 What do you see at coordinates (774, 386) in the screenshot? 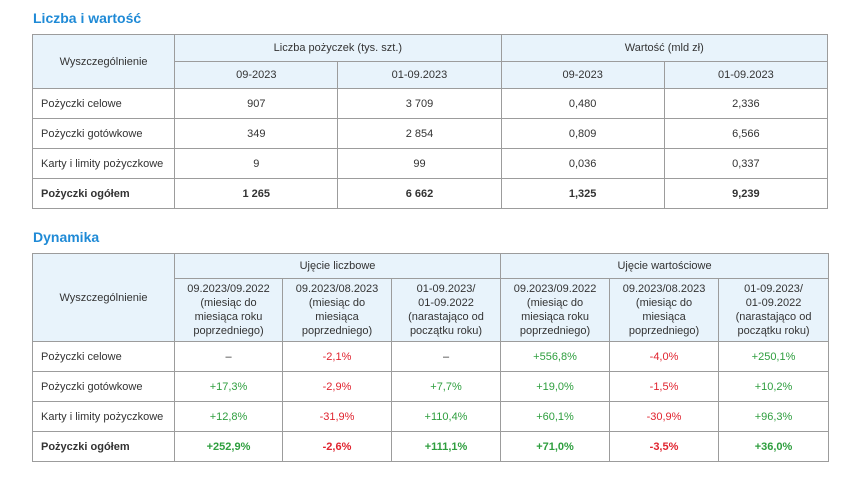
I see `table-cell: +10,2%` at bounding box center [774, 386].